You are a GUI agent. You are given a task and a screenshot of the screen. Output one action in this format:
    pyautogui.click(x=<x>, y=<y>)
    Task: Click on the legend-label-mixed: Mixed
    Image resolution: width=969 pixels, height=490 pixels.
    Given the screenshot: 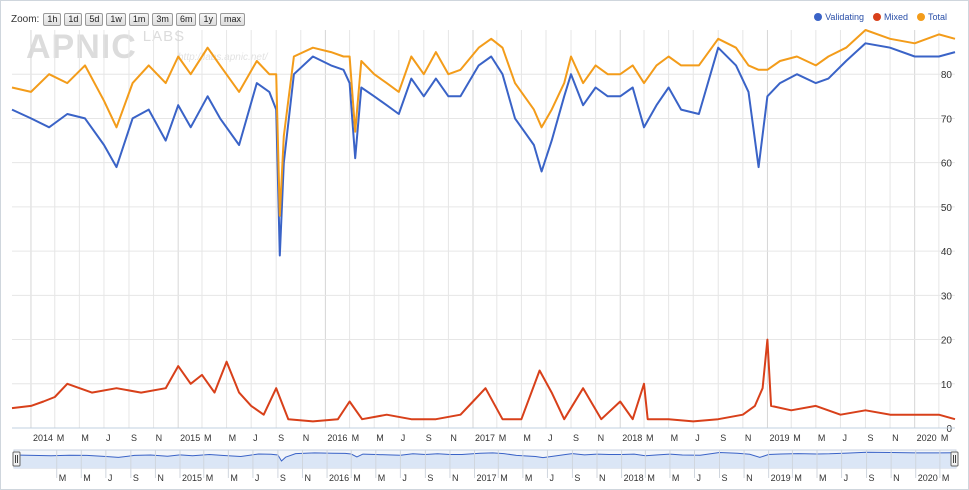 What is the action you would take?
    pyautogui.click(x=895, y=17)
    